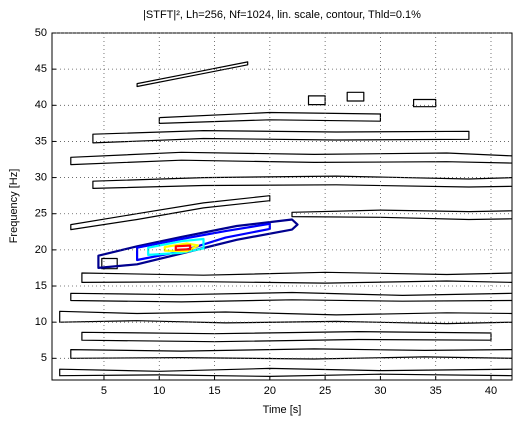 This screenshot has height=424, width=513. What do you see at coordinates (41, 33) in the screenshot?
I see `y-tick-label: 50` at bounding box center [41, 33].